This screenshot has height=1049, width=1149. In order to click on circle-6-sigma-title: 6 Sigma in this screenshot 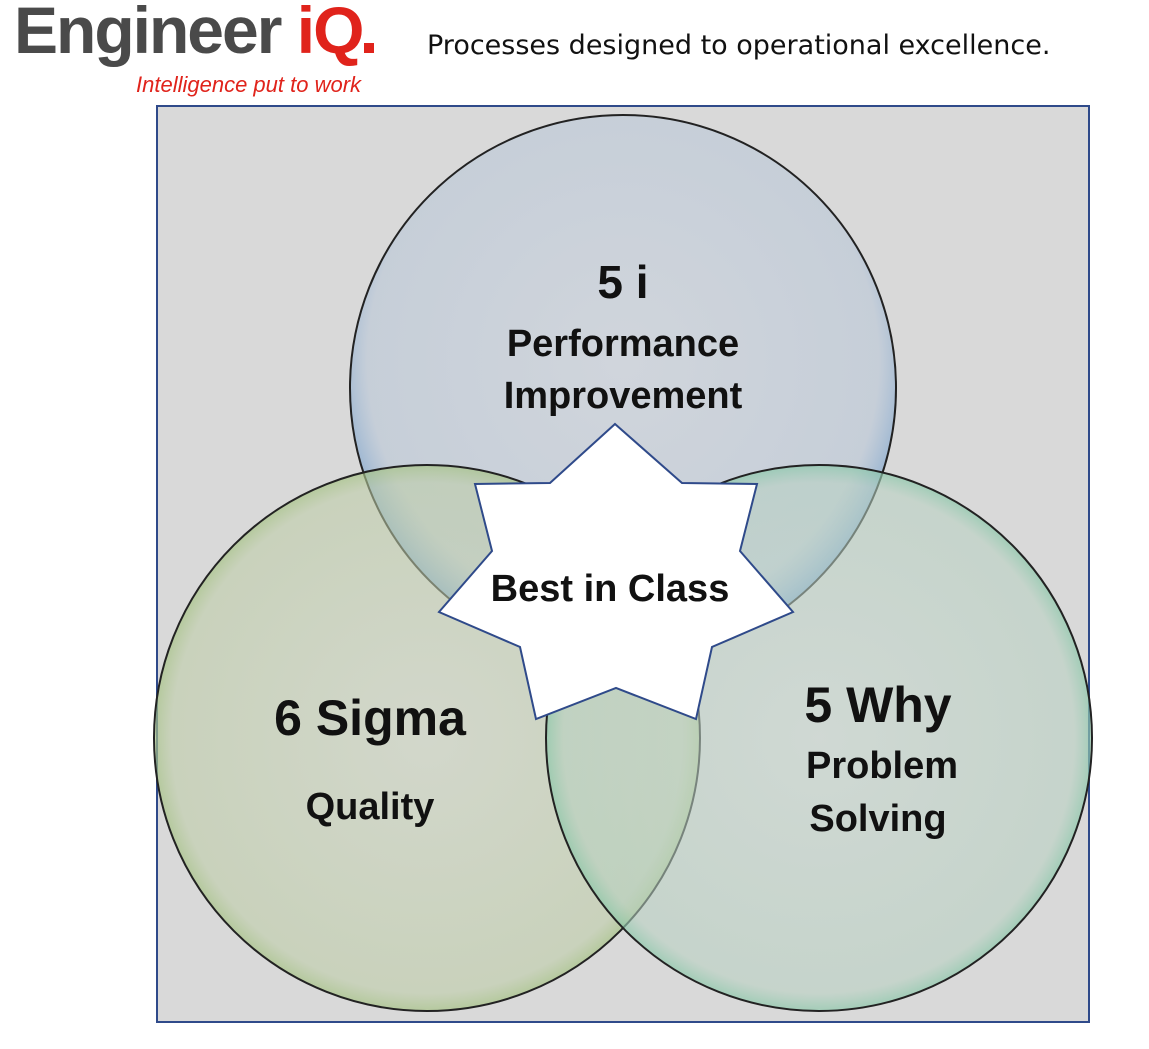, I will do `click(370, 718)`.